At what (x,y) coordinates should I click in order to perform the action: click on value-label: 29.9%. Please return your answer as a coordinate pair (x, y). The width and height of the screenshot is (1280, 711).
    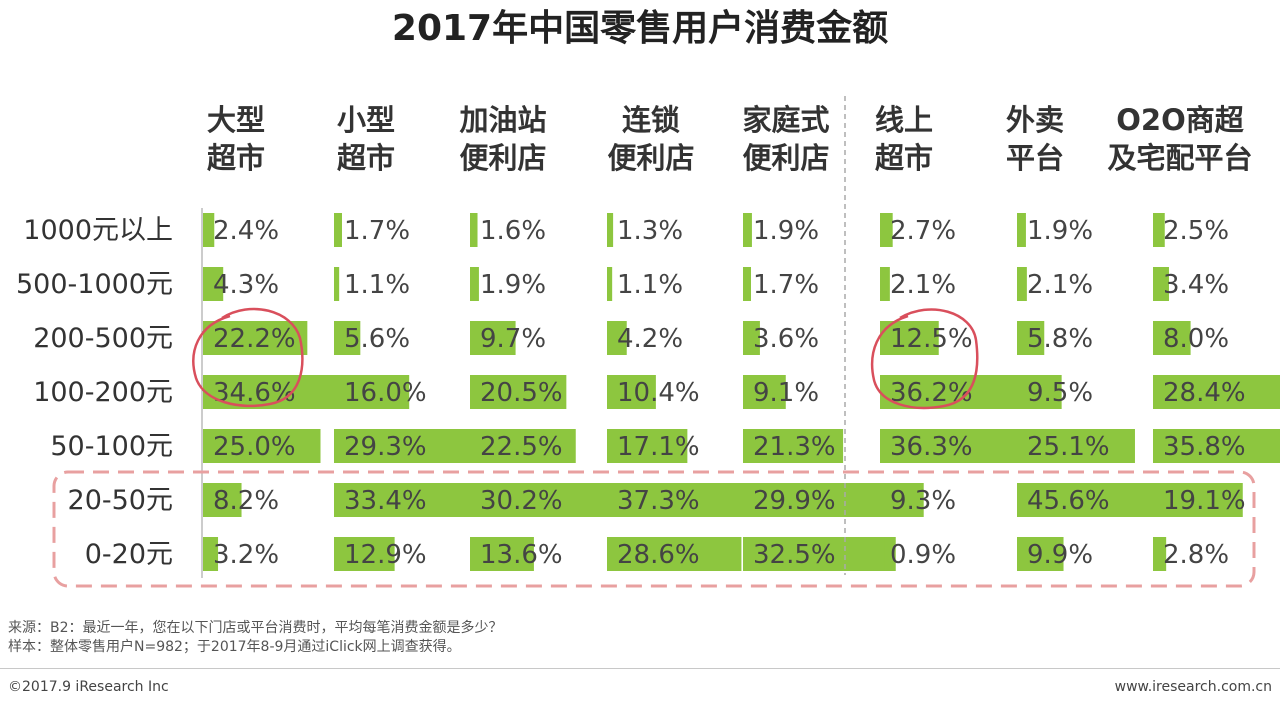
    Looking at the image, I should click on (794, 501).